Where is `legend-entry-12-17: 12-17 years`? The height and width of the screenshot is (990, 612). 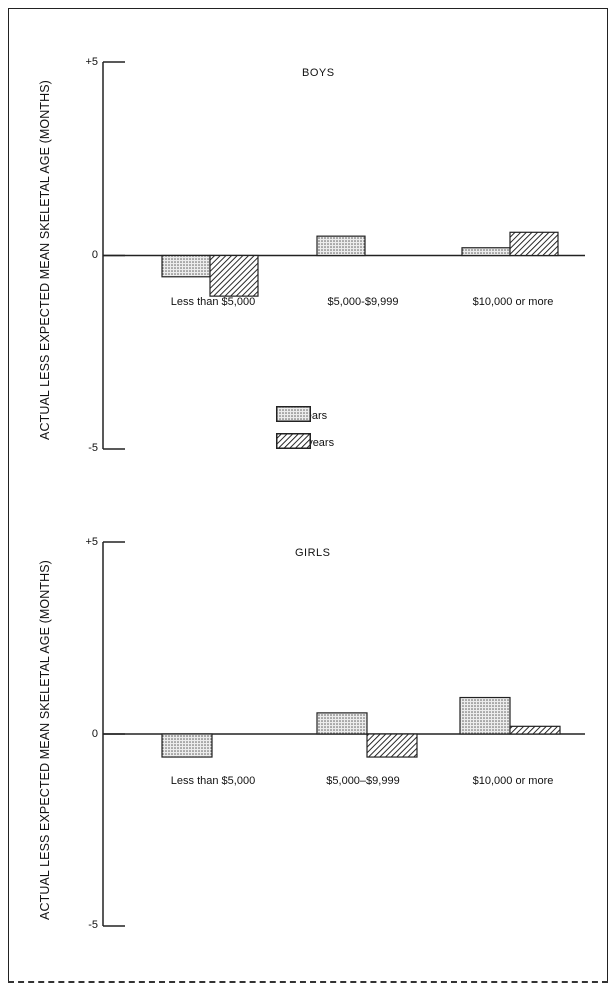
legend-entry-12-17: 12-17 years is located at coordinates (305, 443).